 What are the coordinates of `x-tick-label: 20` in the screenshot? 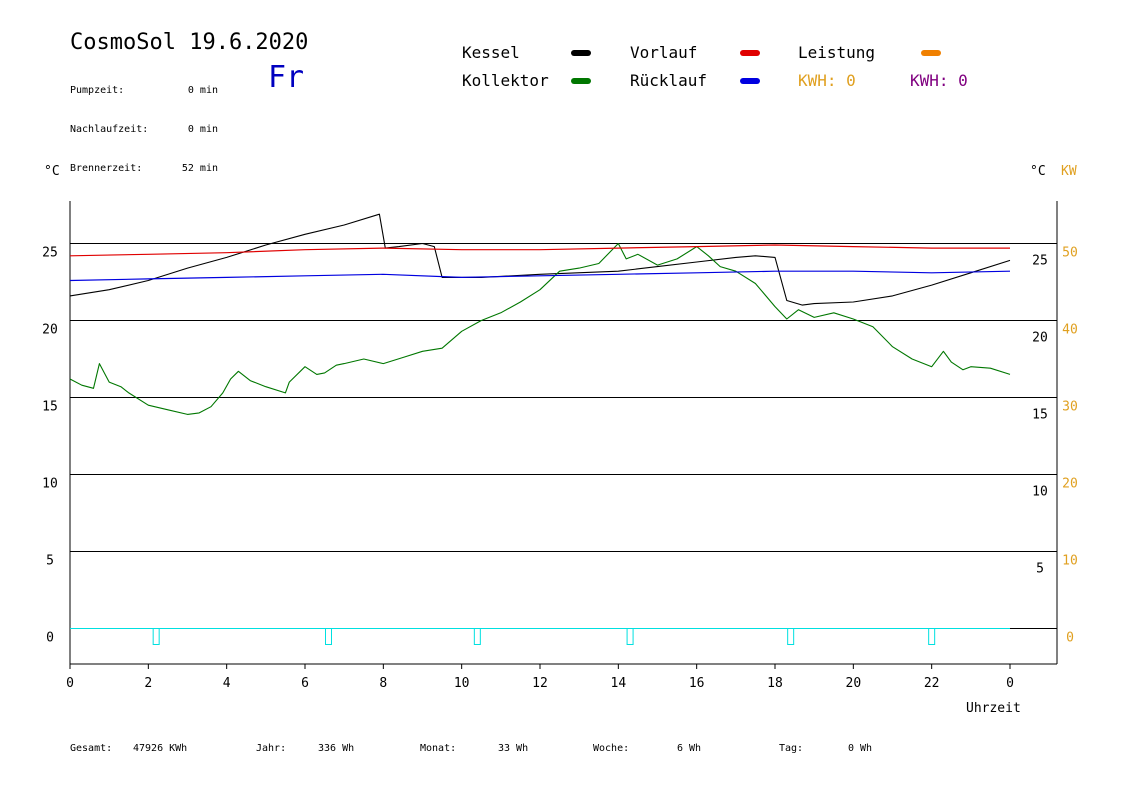 It's located at (854, 683).